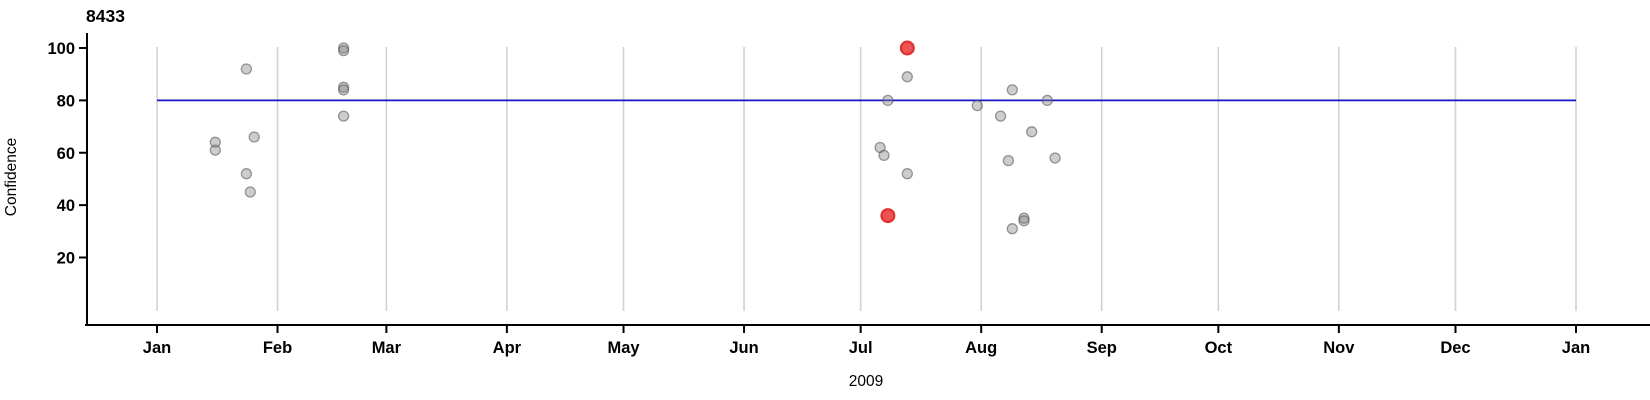  I want to click on month-label-apr: Apr, so click(507, 348).